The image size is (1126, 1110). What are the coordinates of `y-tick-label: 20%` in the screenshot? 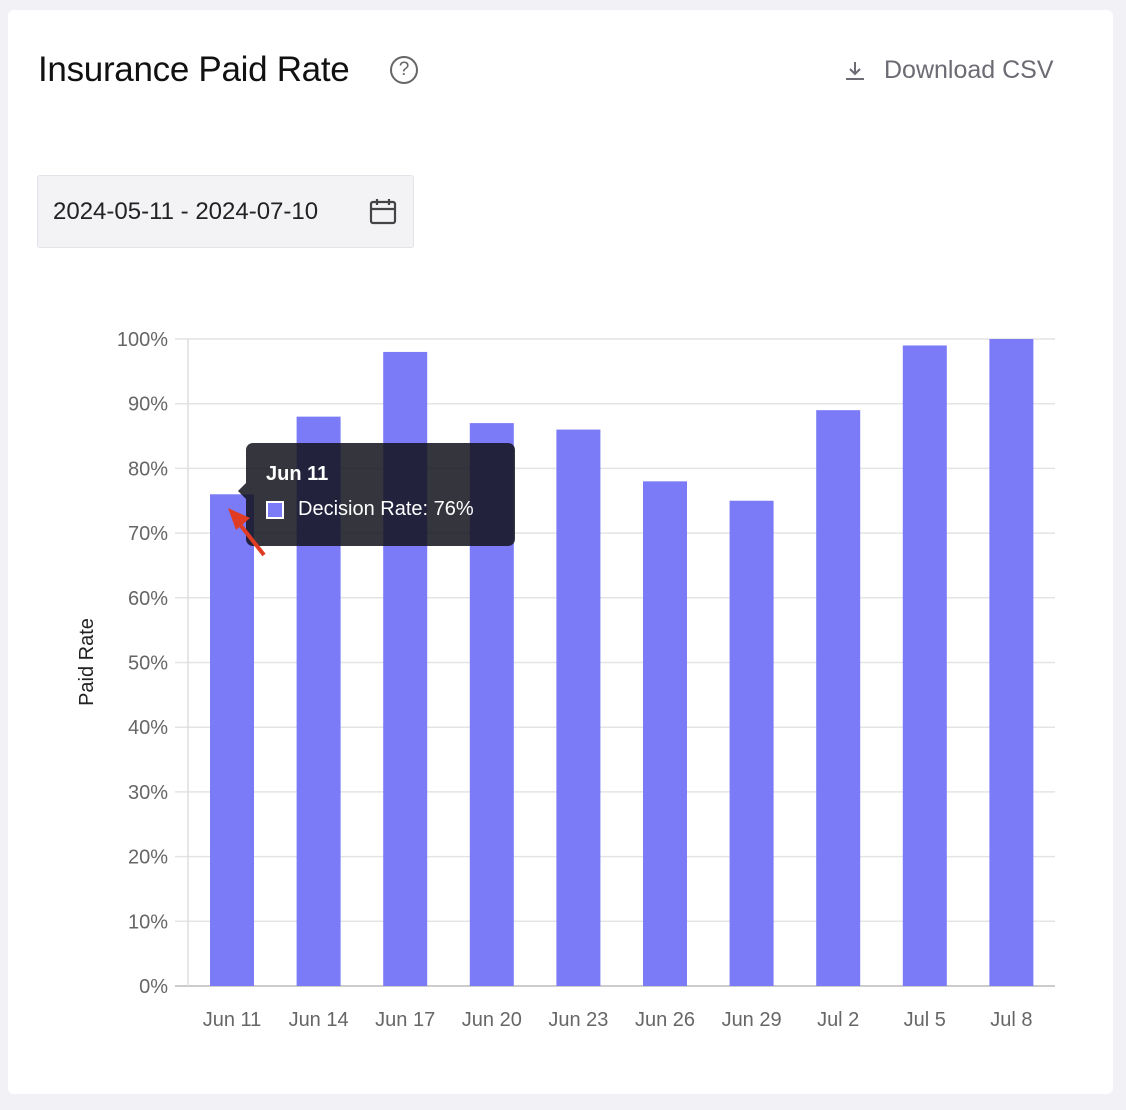 It's located at (148, 858).